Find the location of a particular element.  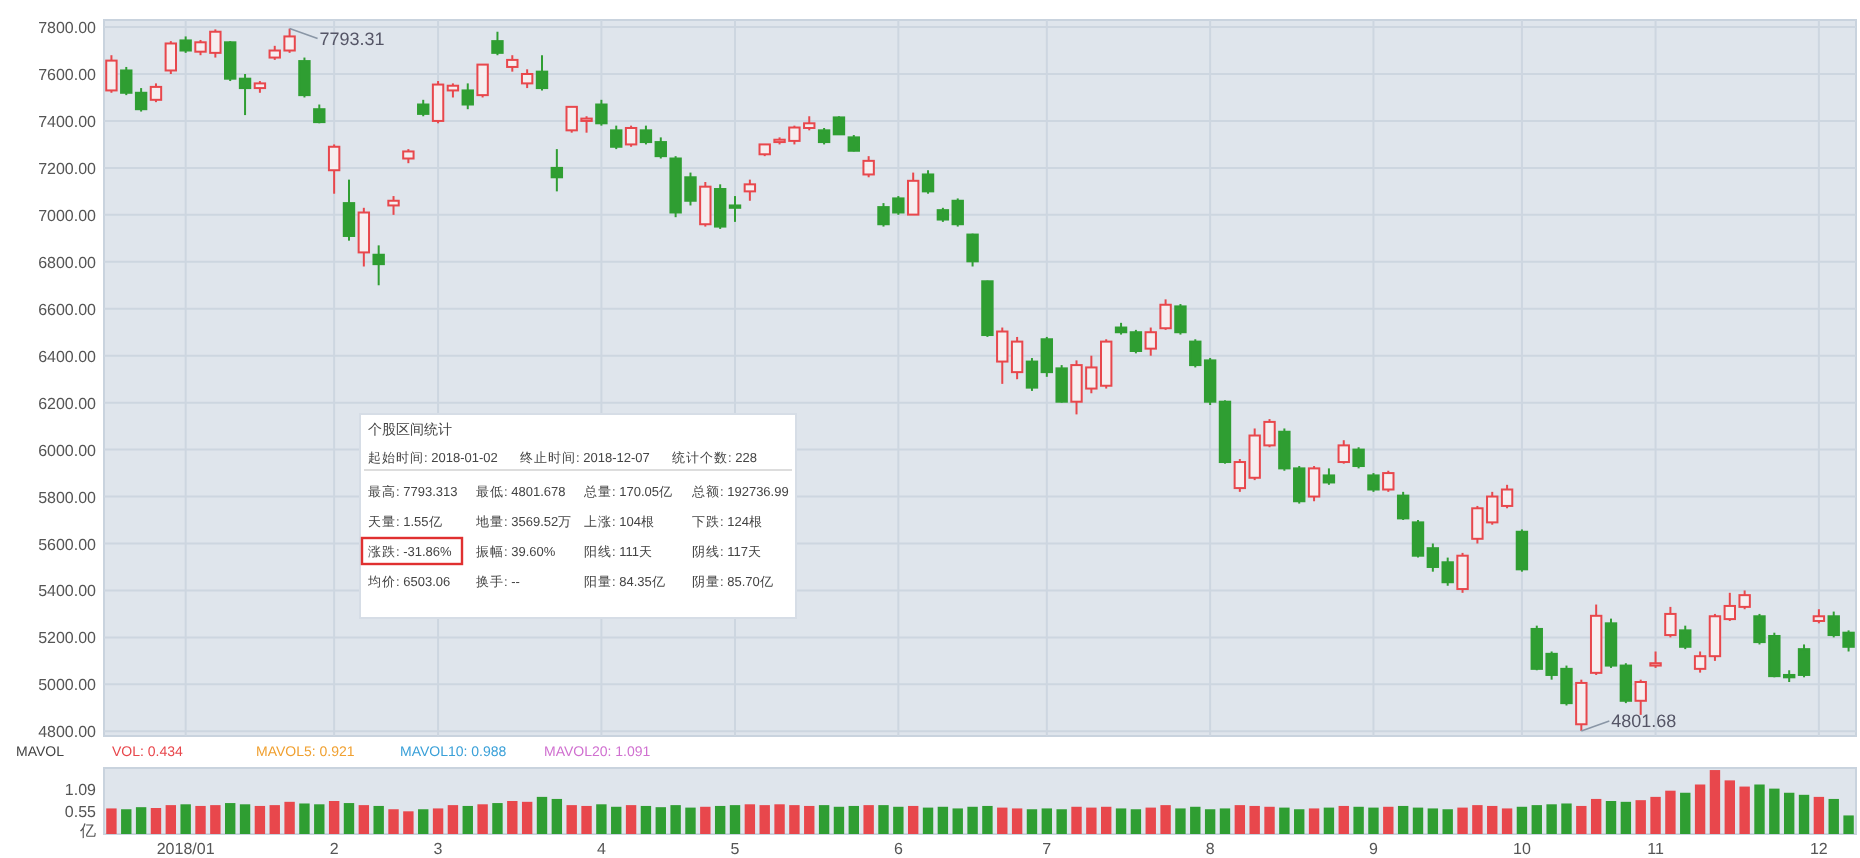

x-tick-label: 2 is located at coordinates (334, 849).